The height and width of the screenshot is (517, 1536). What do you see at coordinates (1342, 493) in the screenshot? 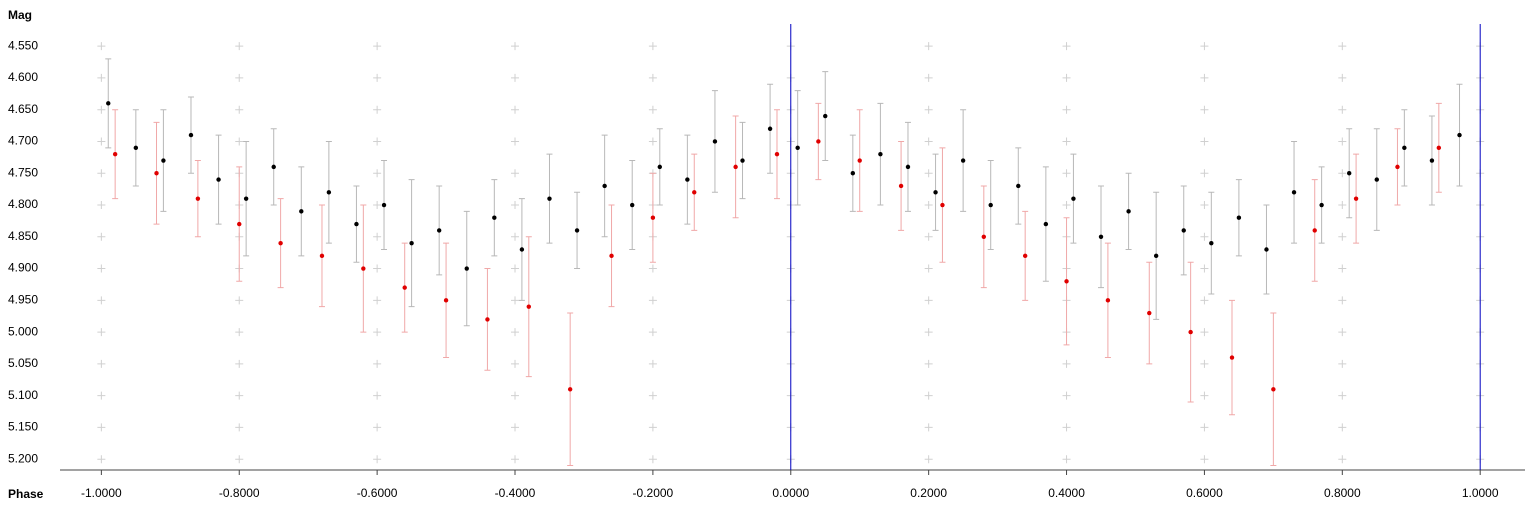
I see `x-tick-label: 0.8000` at bounding box center [1342, 493].